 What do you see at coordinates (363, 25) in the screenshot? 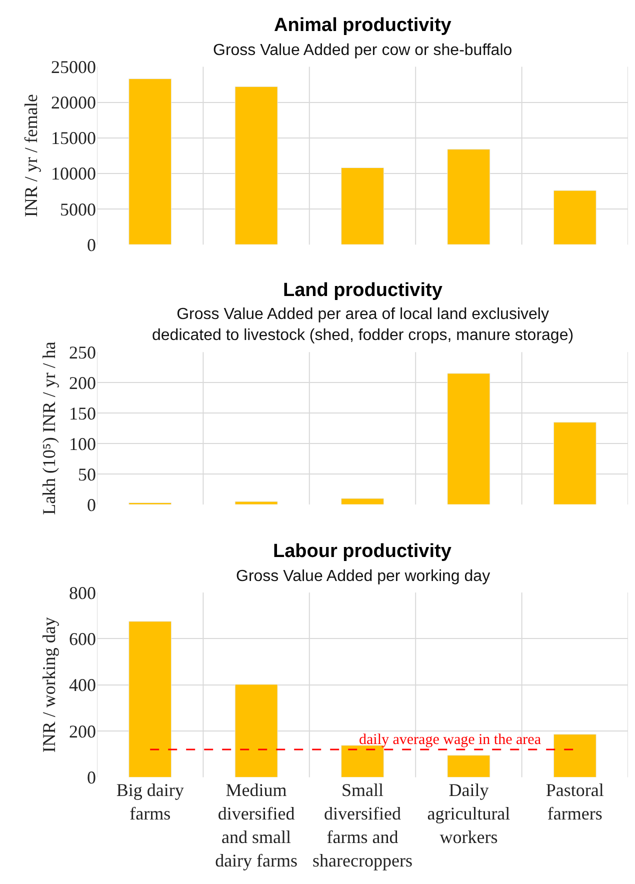
I see `chart-title: Animal productivity` at bounding box center [363, 25].